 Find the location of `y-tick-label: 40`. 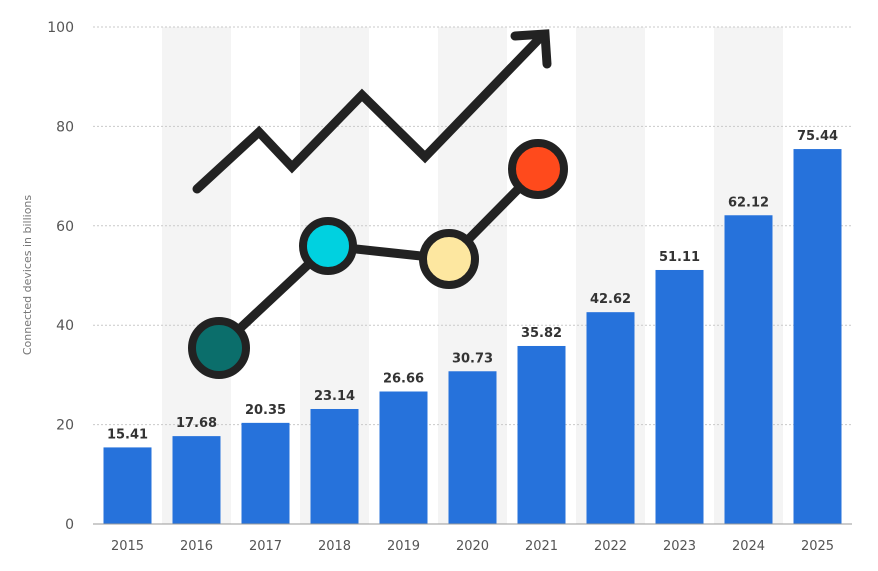

y-tick-label: 40 is located at coordinates (65, 326).